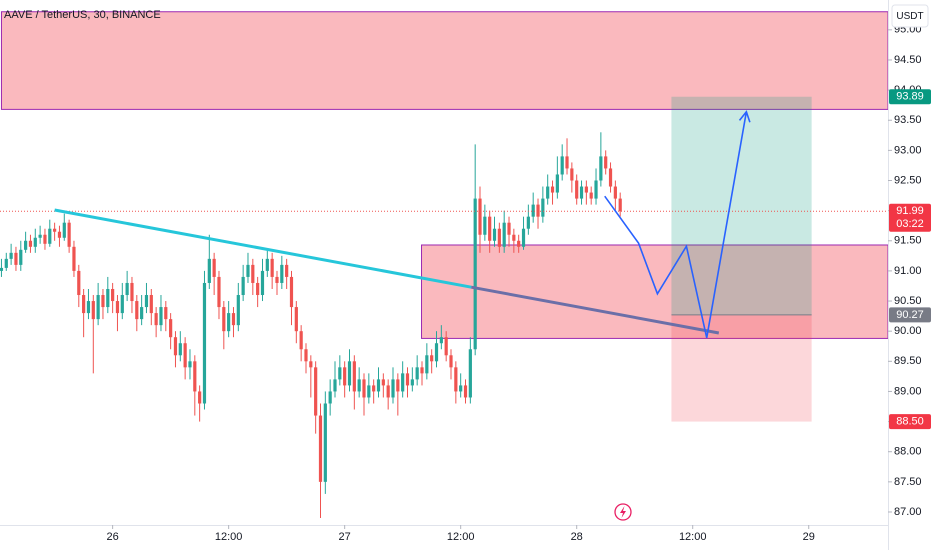 This screenshot has width=932, height=550. I want to click on currency-label: USDT, so click(909, 16).